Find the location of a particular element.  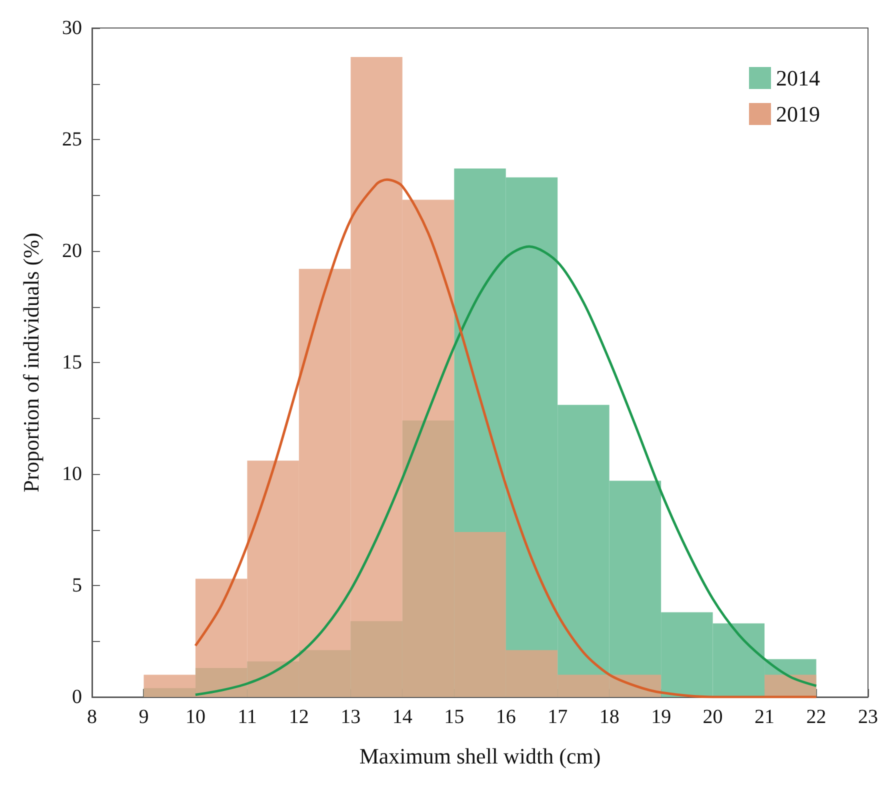

x-axis-title: Maximum shell width (cm) is located at coordinates (480, 756).